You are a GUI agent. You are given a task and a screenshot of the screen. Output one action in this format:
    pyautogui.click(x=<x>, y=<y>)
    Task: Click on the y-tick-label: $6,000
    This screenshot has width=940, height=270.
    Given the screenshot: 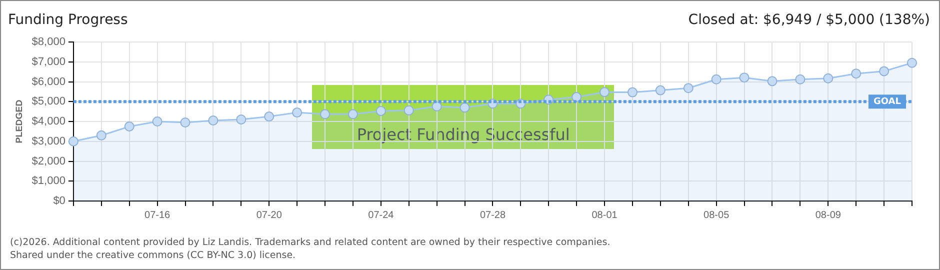 What is the action you would take?
    pyautogui.click(x=49, y=82)
    